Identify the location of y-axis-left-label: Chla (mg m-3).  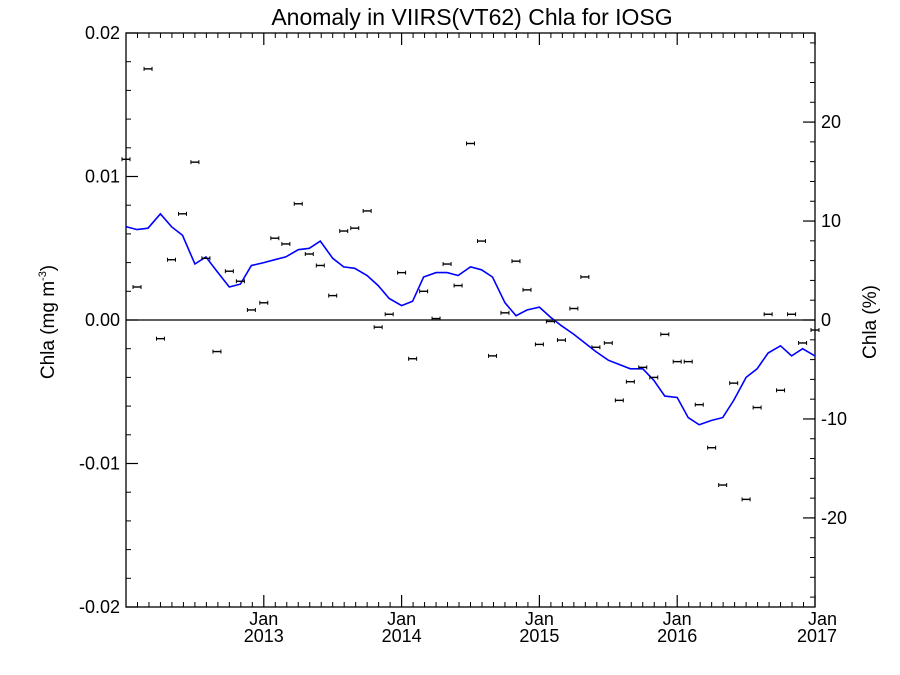
(48, 322).